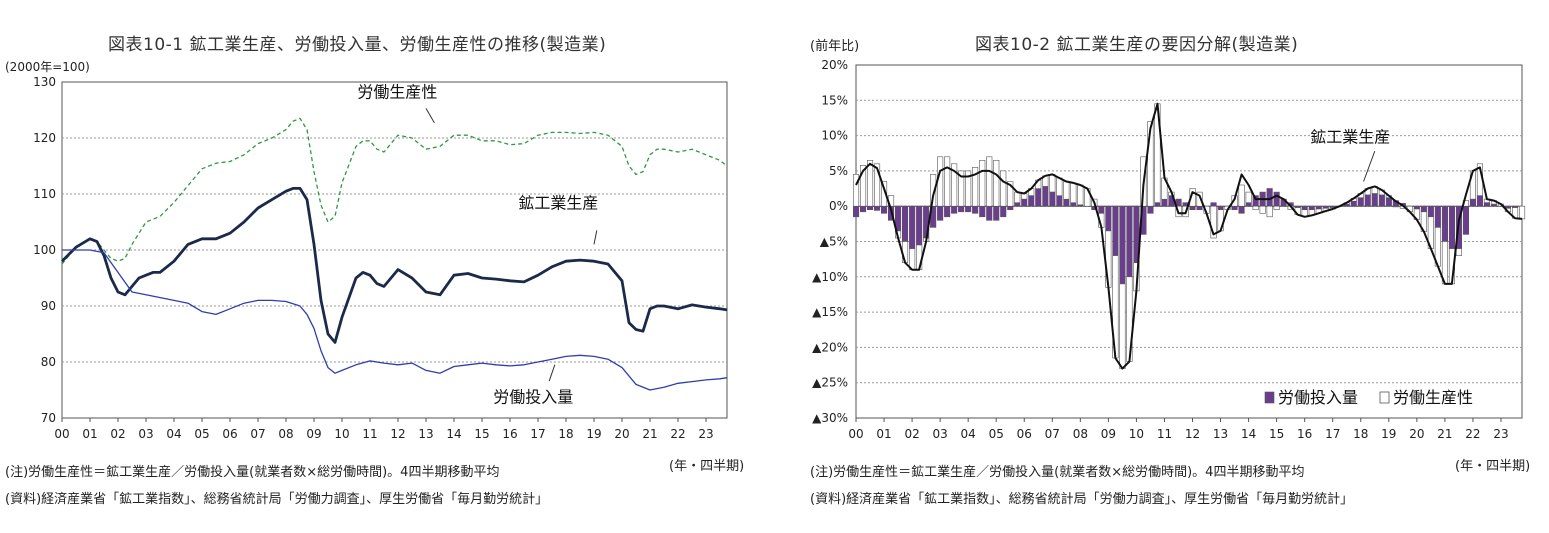 The image size is (1549, 533). Describe the element at coordinates (1164, 434) in the screenshot. I see `x-tick-label: 11` at that location.